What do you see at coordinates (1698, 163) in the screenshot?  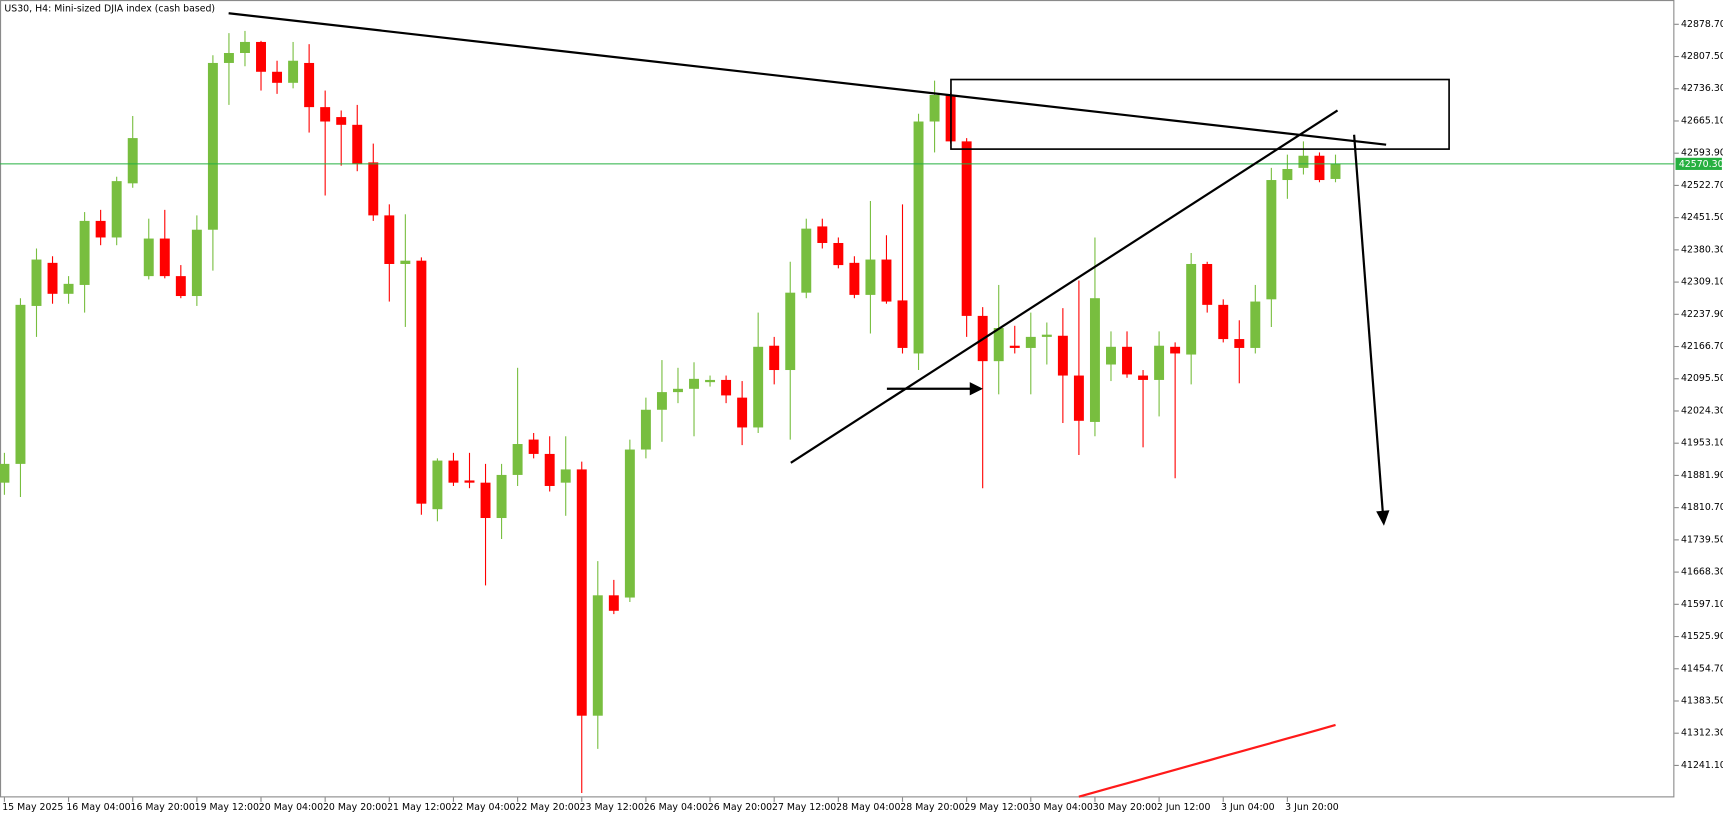 I see `price-label-box` at bounding box center [1698, 163].